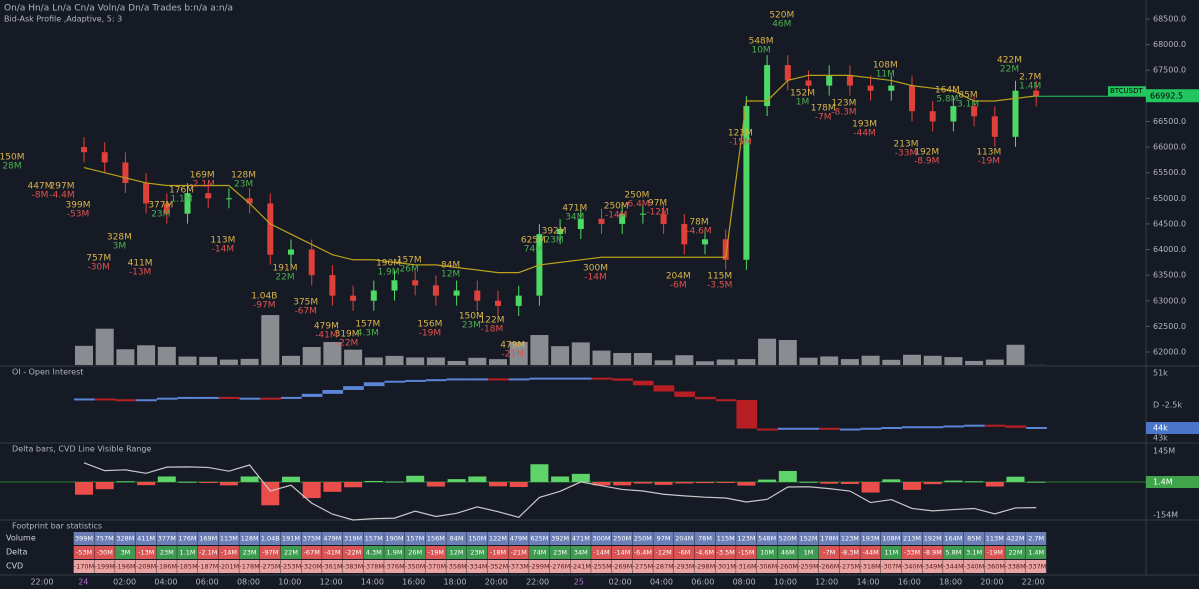 This screenshot has height=589, width=1199. What do you see at coordinates (968, 105) in the screenshot?
I see `bar-delta-note: 3.1M` at bounding box center [968, 105].